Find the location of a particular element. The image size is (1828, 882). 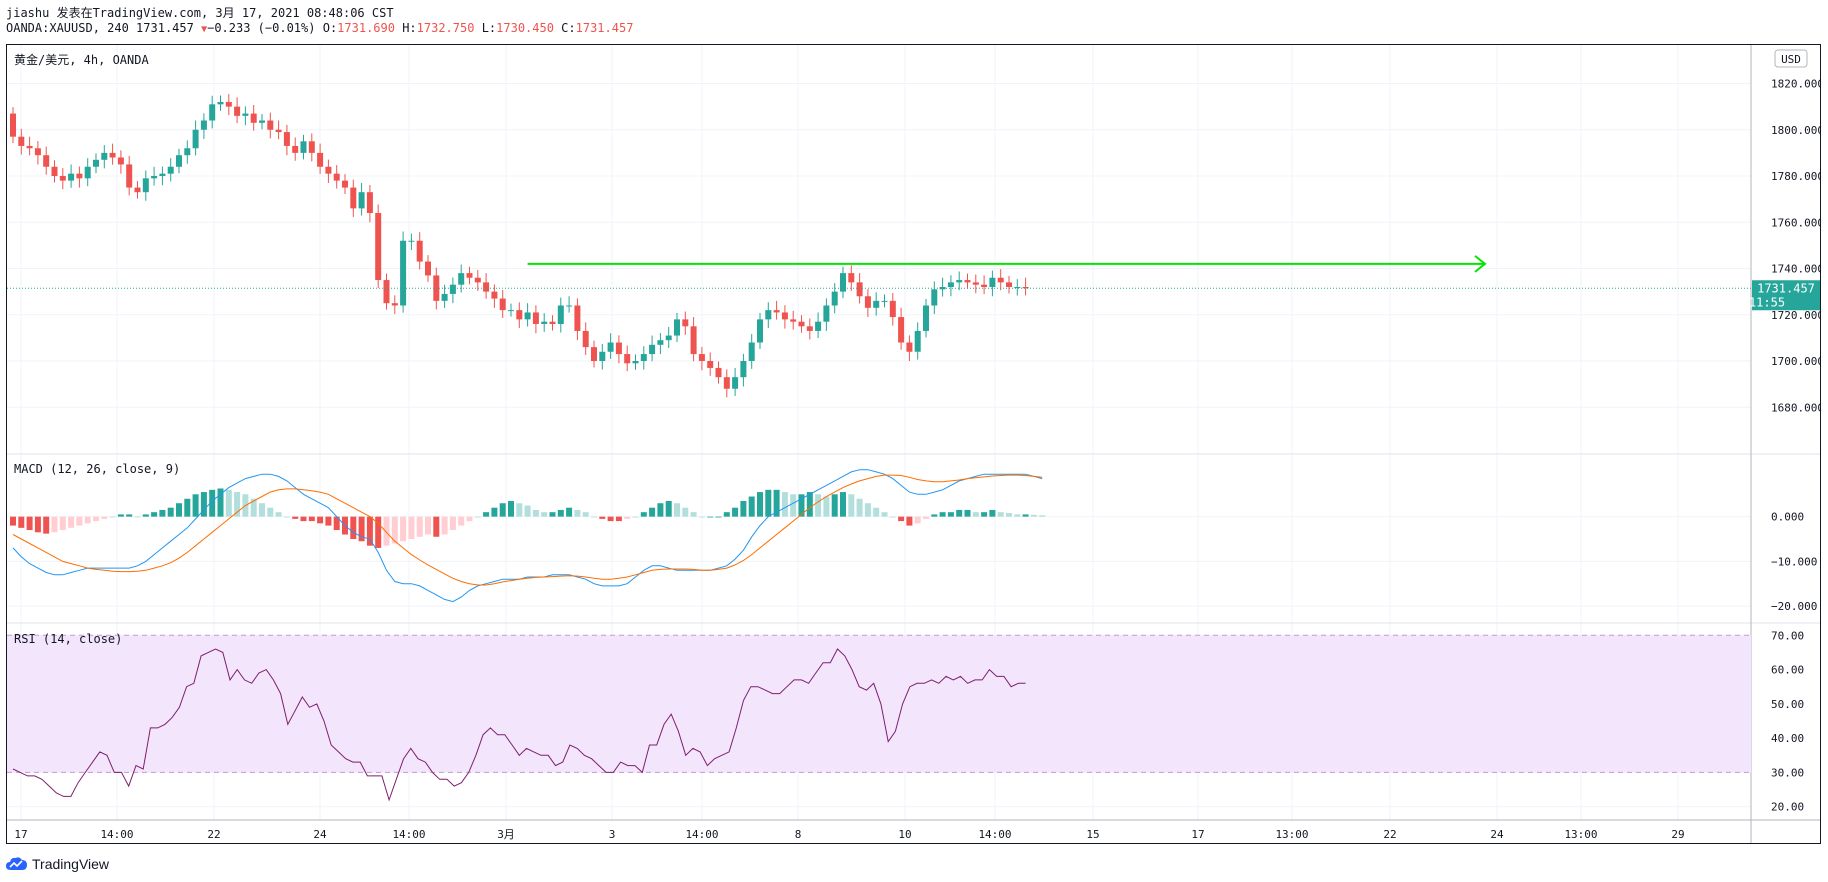

y-tick-label: 70.00 is located at coordinates (1787, 635).